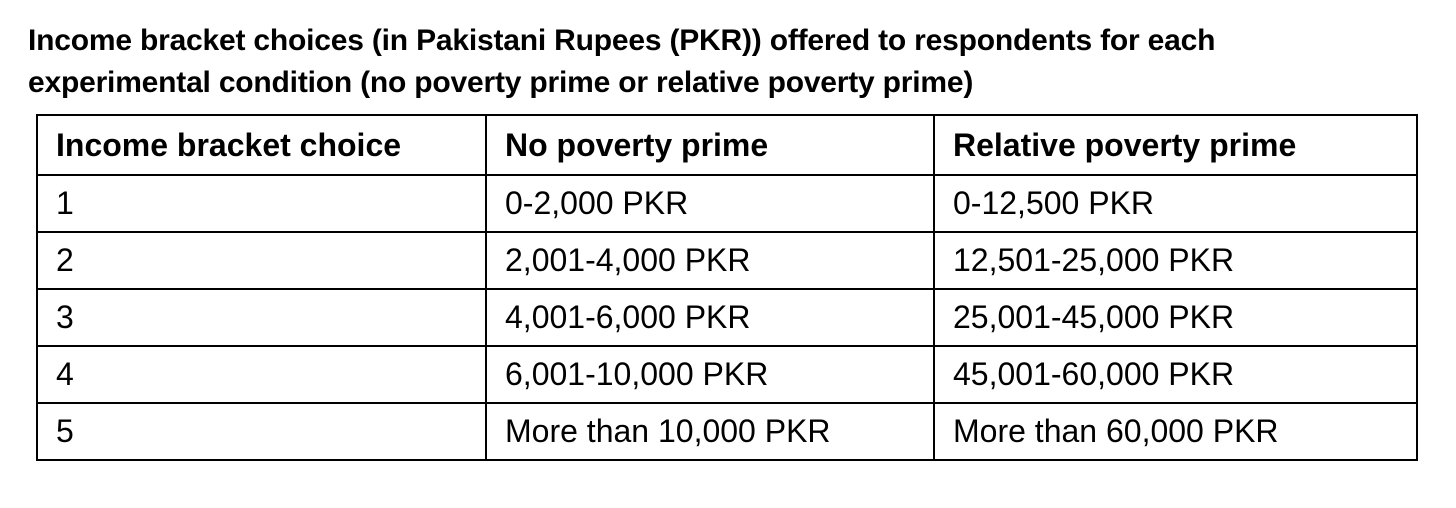 Image resolution: width=1456 pixels, height=508 pixels. What do you see at coordinates (710, 145) in the screenshot?
I see `header-no-poverty-prime: No poverty prime` at bounding box center [710, 145].